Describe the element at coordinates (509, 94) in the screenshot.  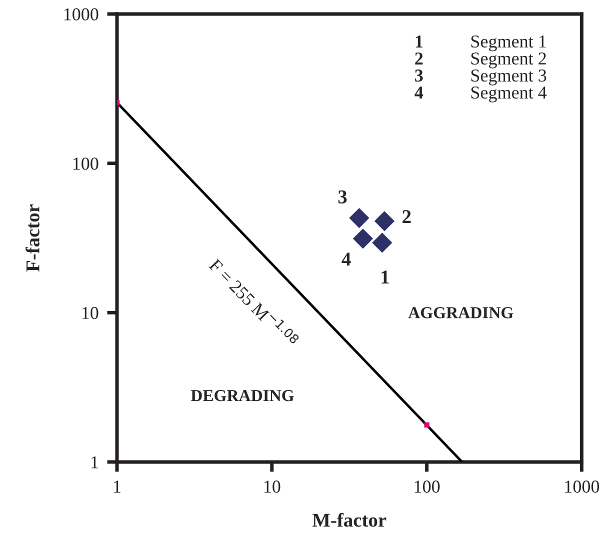
I see `annotation: Segment 4` at that location.